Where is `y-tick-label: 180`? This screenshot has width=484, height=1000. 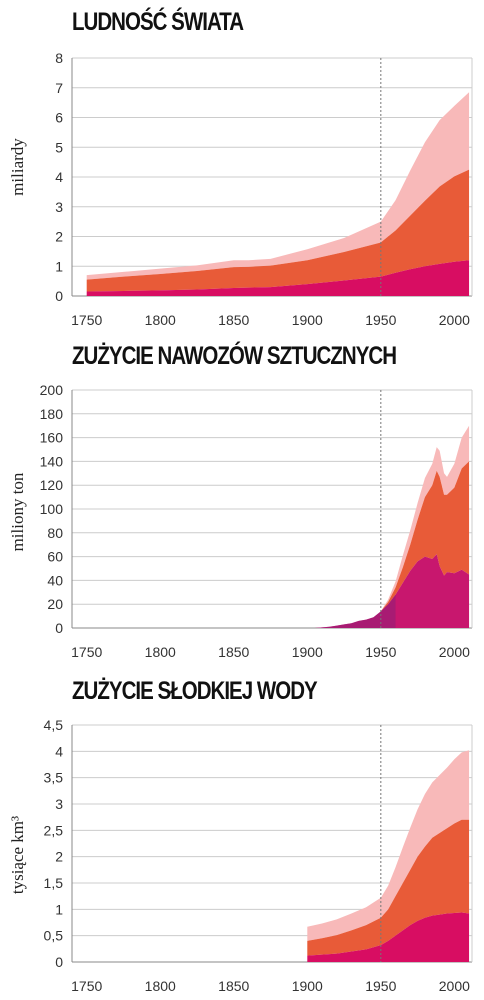
y-tick-label: 180 is located at coordinates (52, 414).